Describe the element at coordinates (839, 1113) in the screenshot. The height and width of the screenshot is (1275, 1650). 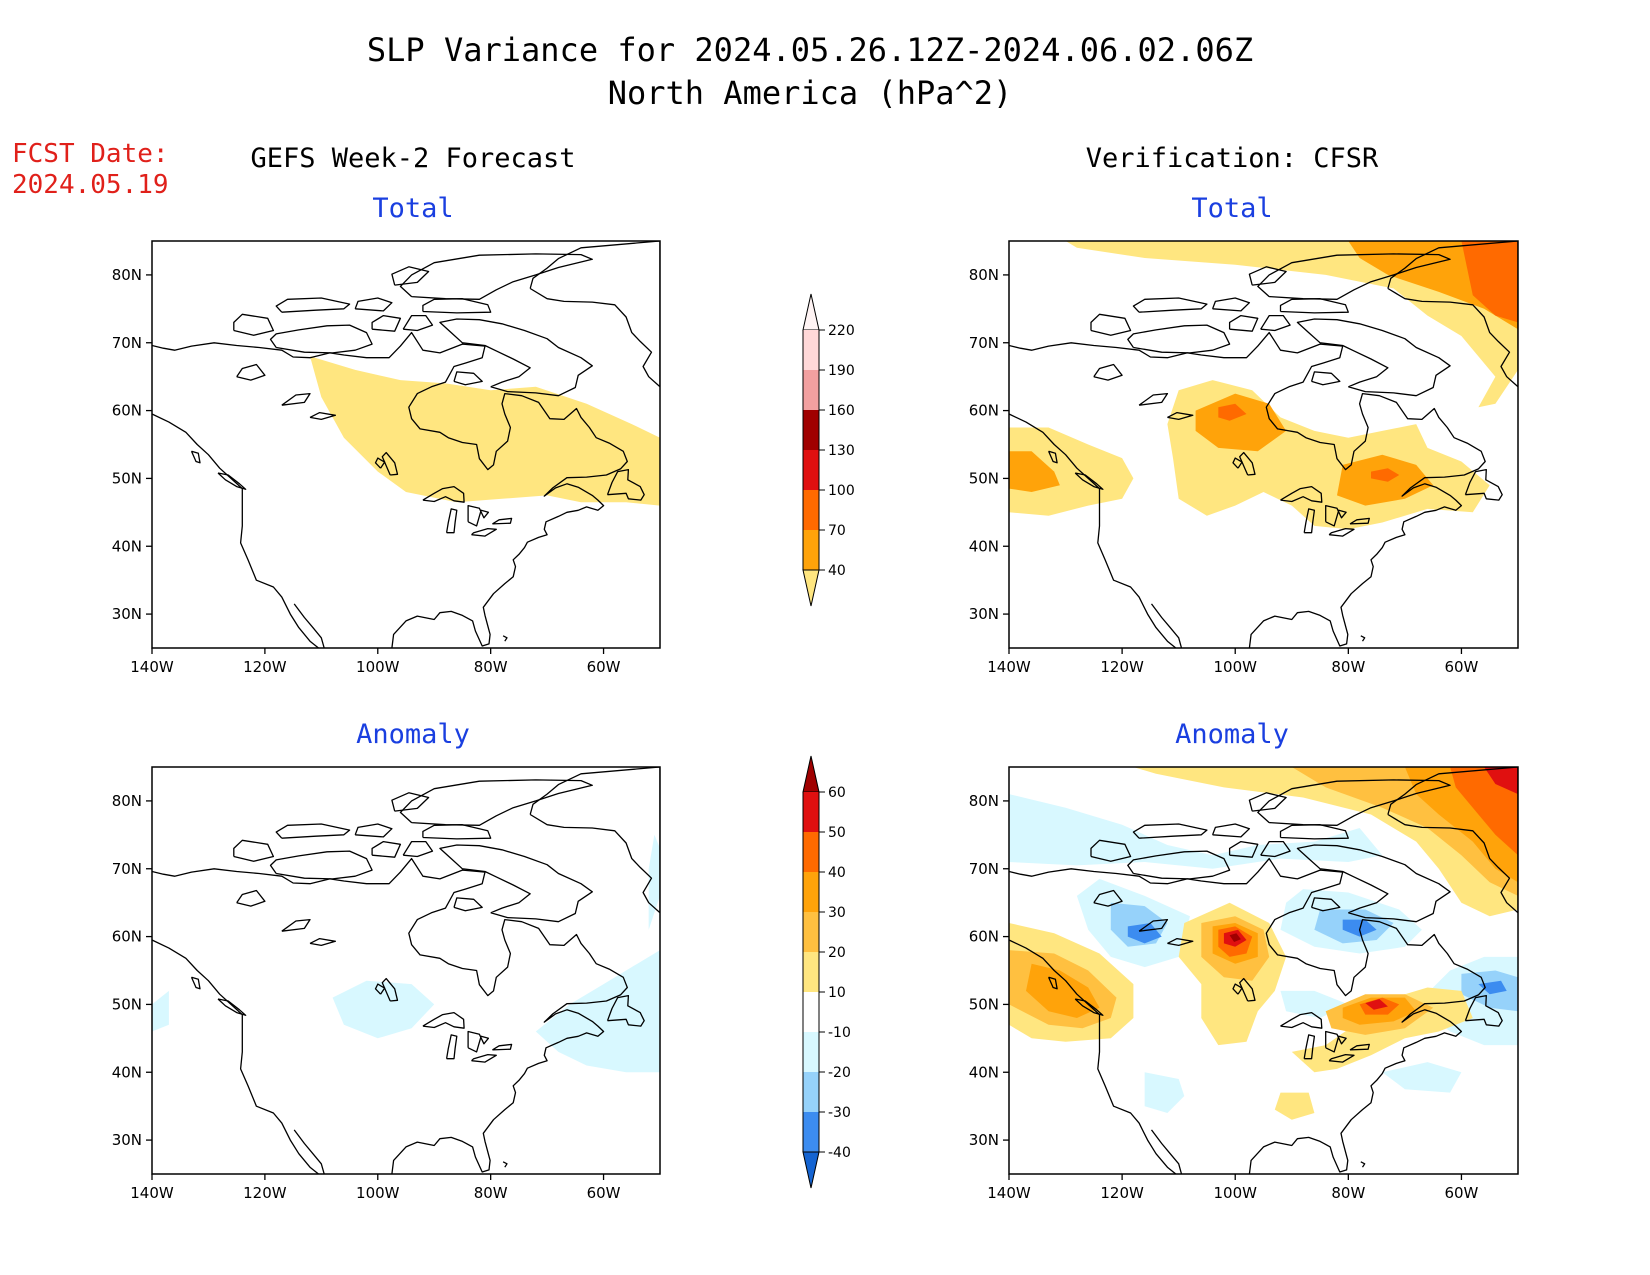
I see `colorbar-anomaly-label: -30` at that location.